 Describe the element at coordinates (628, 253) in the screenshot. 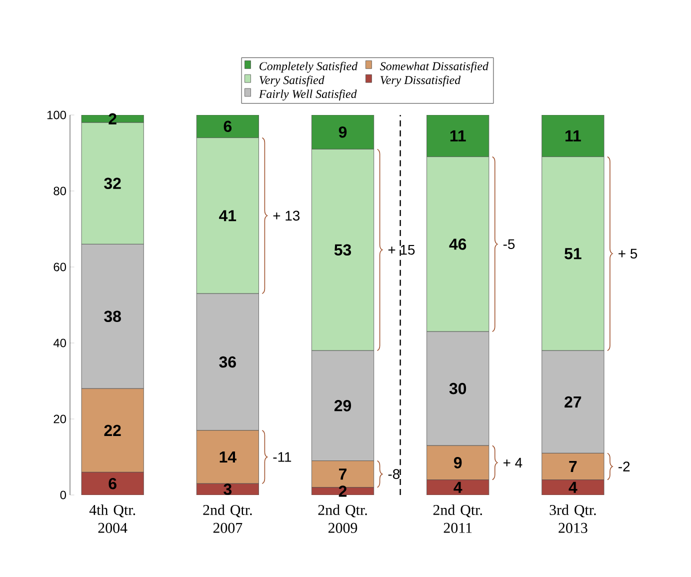

I see `annotation: + 5` at that location.